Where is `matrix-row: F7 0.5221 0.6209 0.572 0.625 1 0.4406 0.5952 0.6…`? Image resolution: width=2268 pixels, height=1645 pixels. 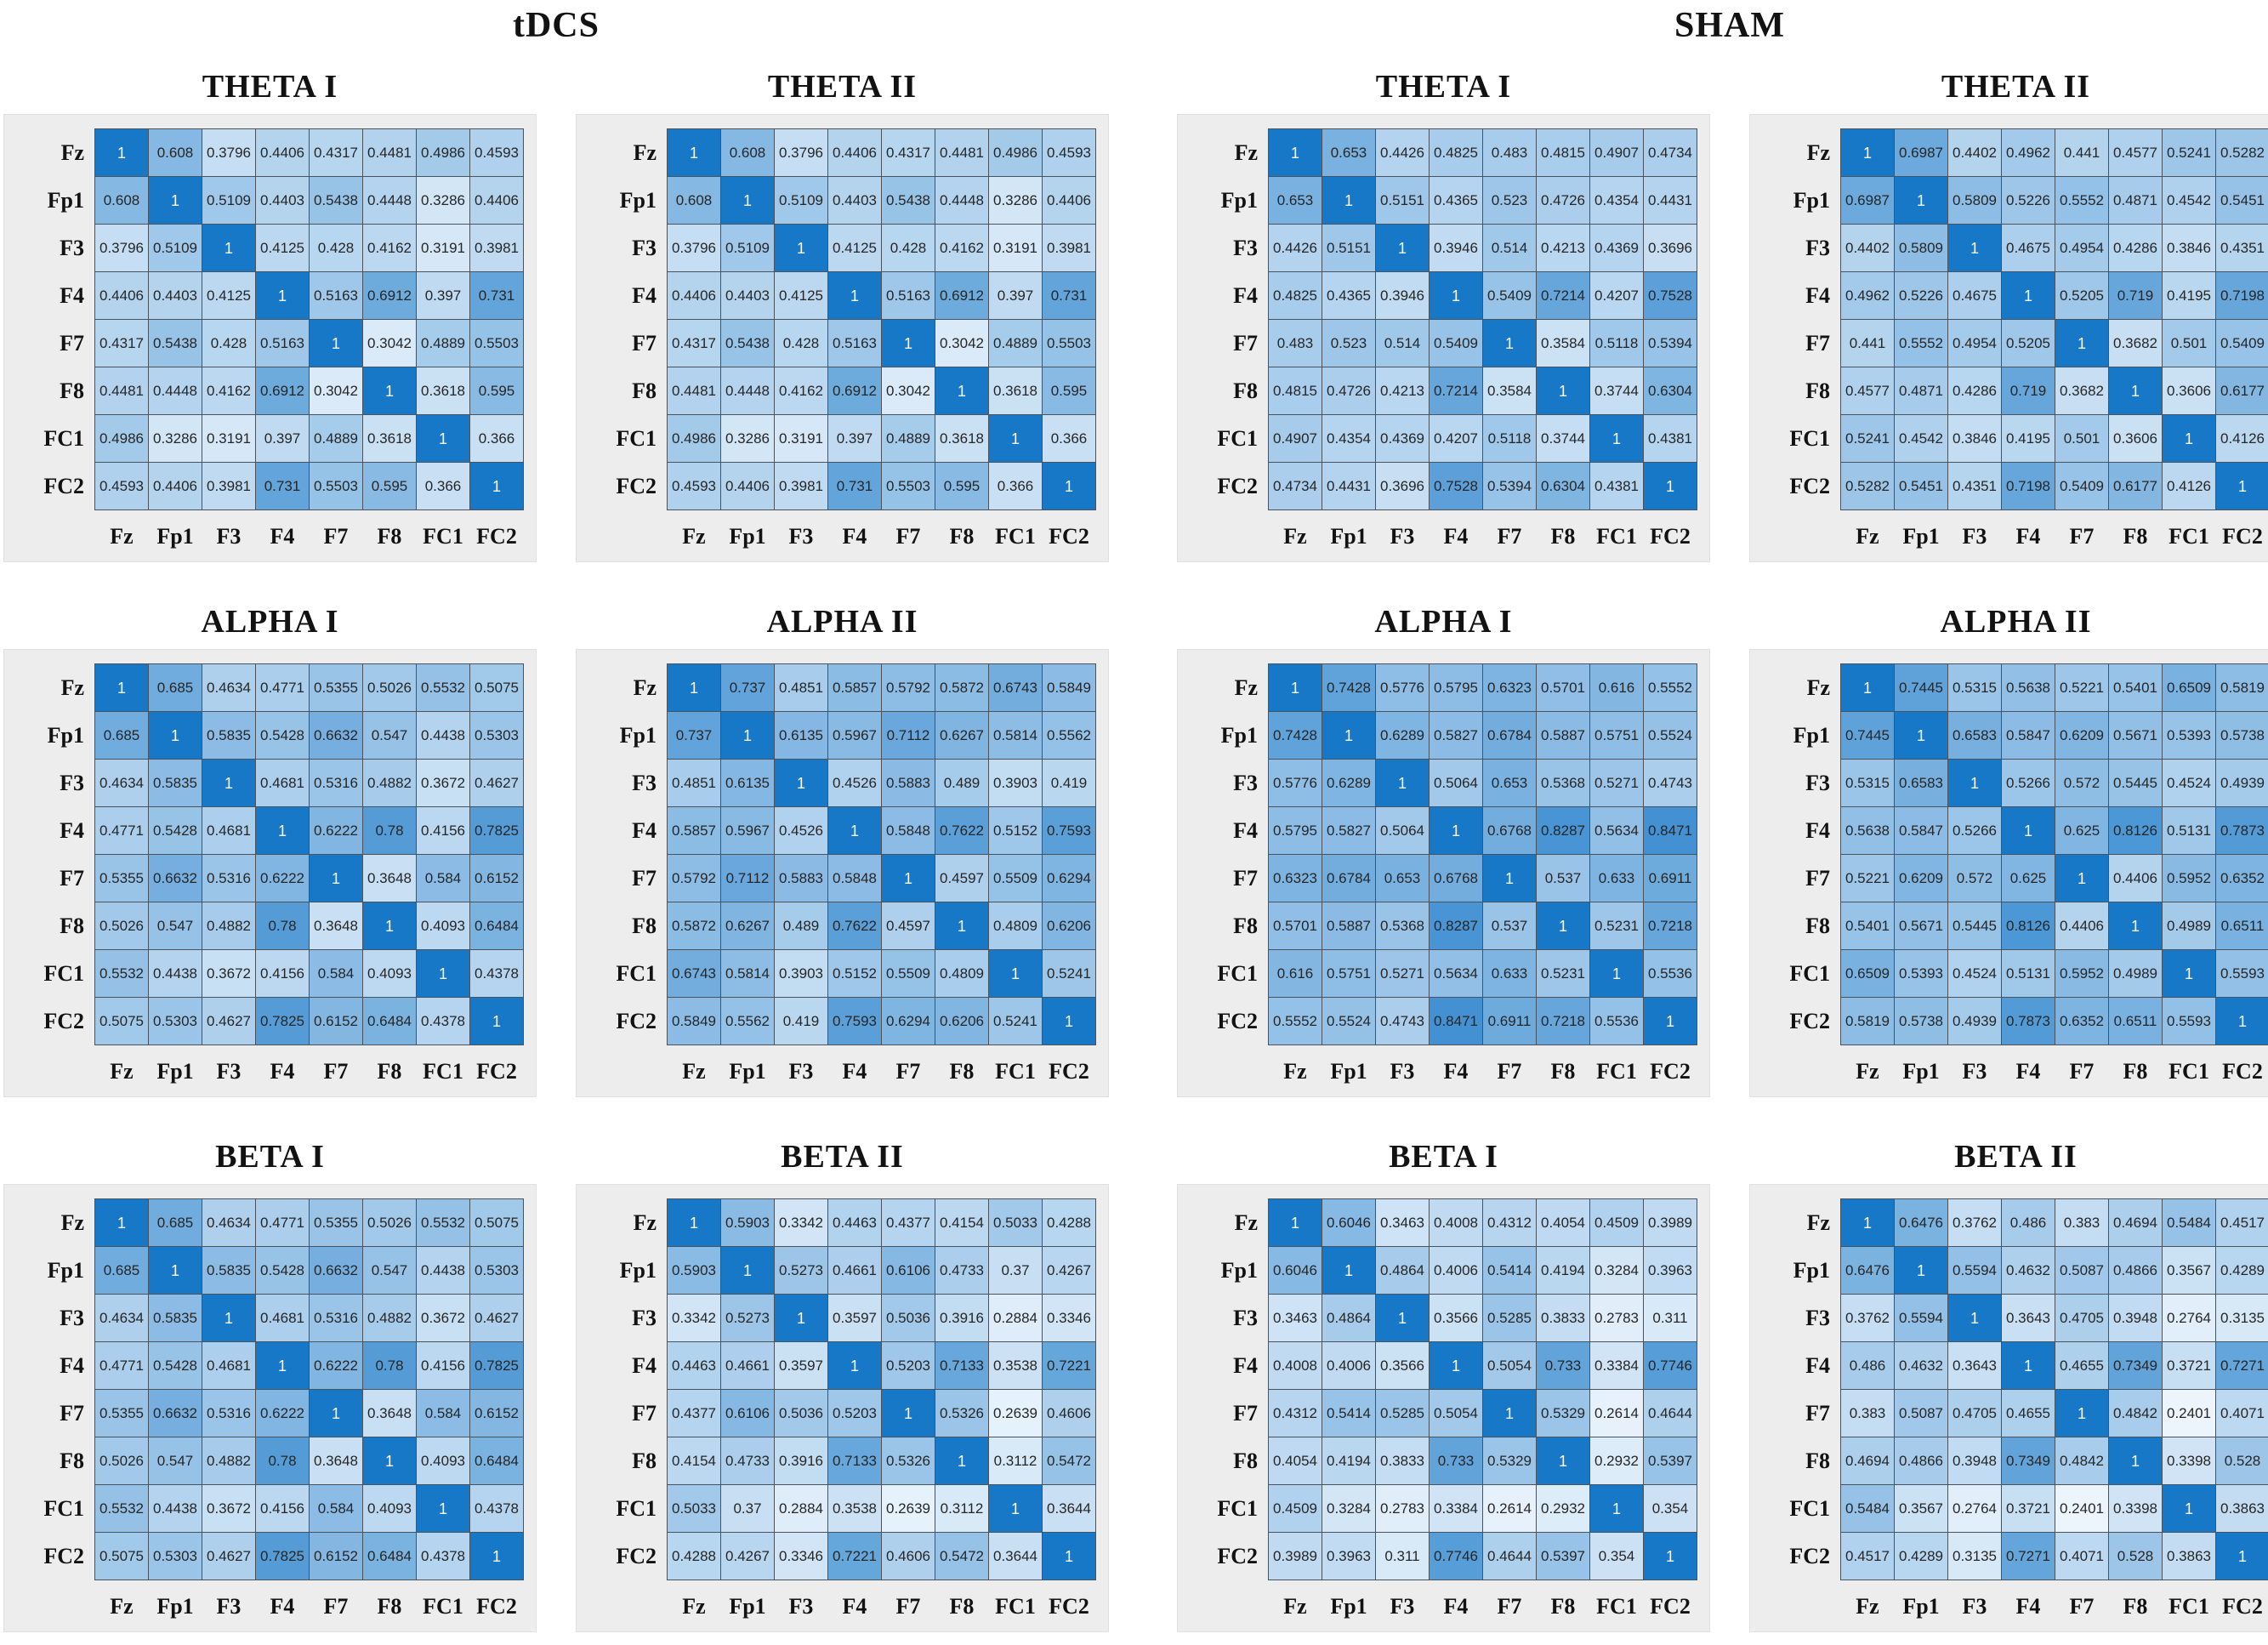 matrix-row: F7 0.5221 0.6209 0.572 0.625 1 0.4406 0.5952 0.6… is located at coordinates (2011, 878).